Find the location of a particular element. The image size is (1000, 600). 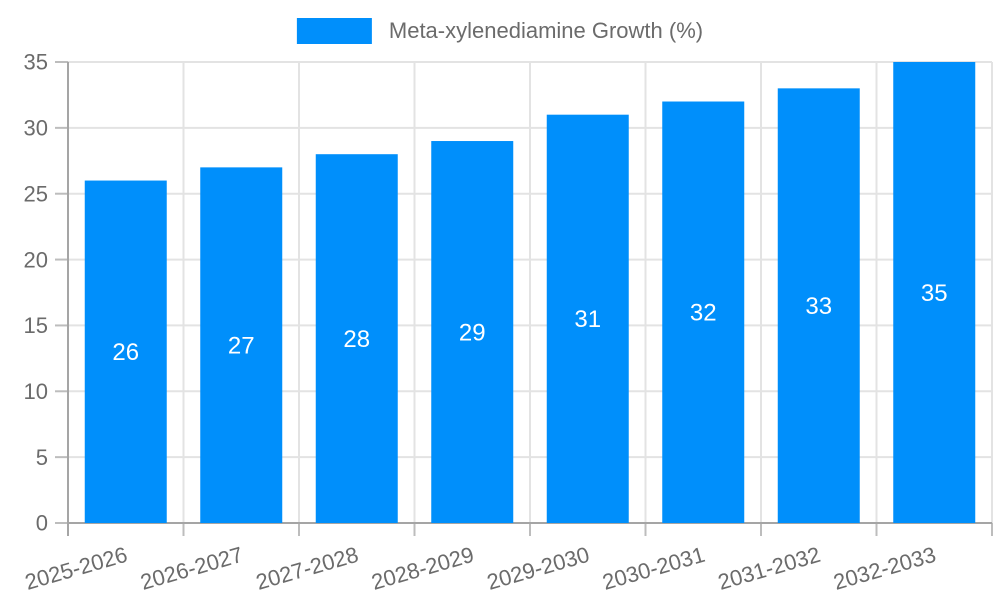

y-tick-label: 20 is located at coordinates (36, 259).